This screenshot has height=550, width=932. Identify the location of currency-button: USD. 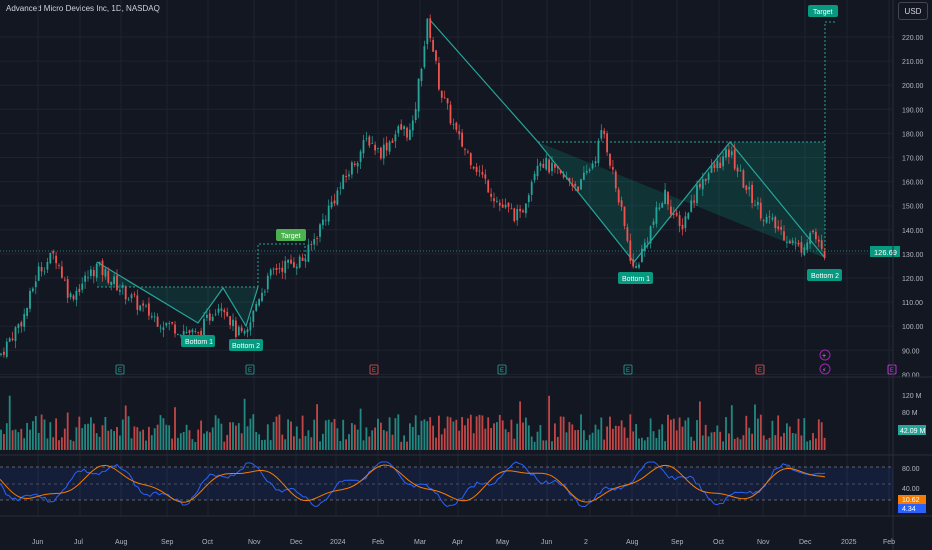
(913, 11).